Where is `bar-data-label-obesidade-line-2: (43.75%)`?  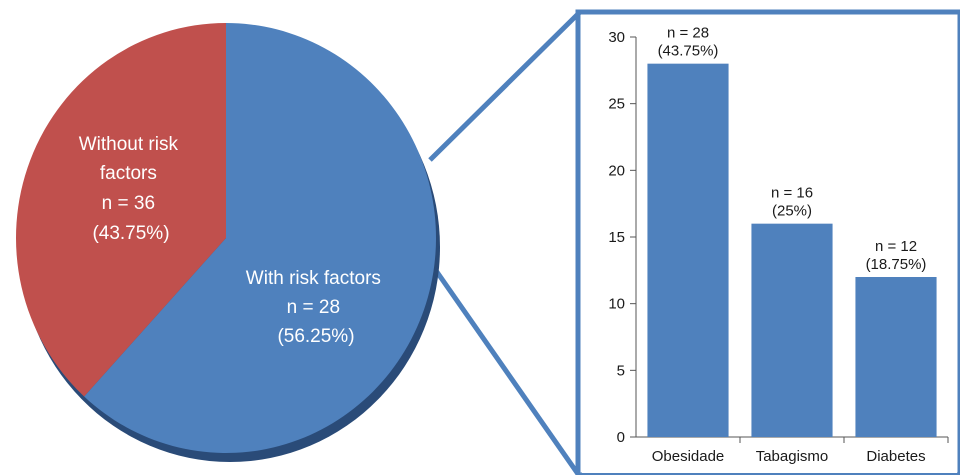 bar-data-label-obesidade-line-2: (43.75%) is located at coordinates (688, 51).